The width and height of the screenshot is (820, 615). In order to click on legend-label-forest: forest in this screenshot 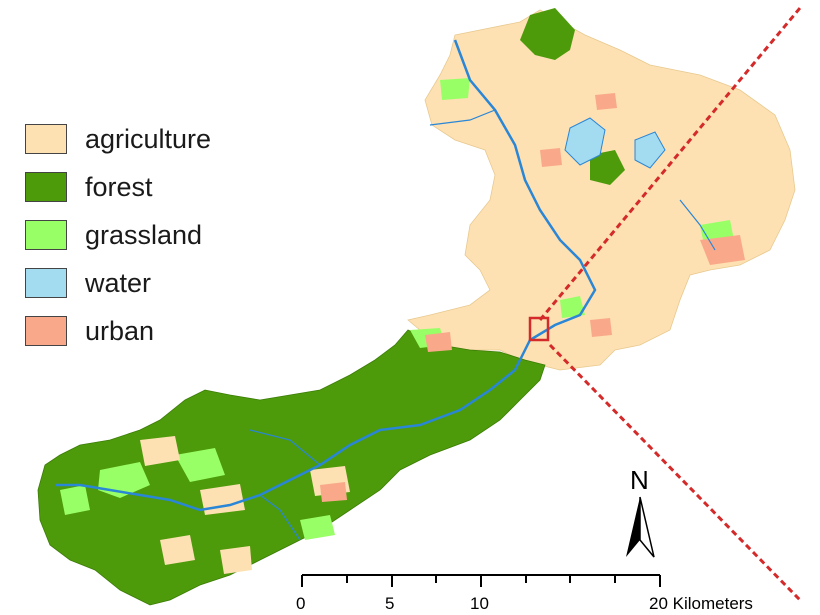, I will do `click(119, 186)`.